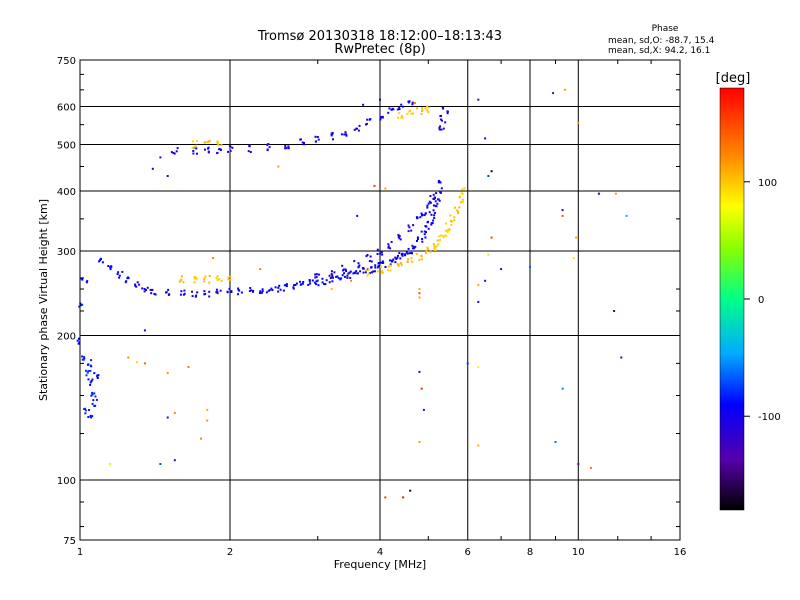 Image resolution: width=800 pixels, height=600 pixels. What do you see at coordinates (762, 300) in the screenshot?
I see `colorbar-ticks: 100 0 -100` at bounding box center [762, 300].